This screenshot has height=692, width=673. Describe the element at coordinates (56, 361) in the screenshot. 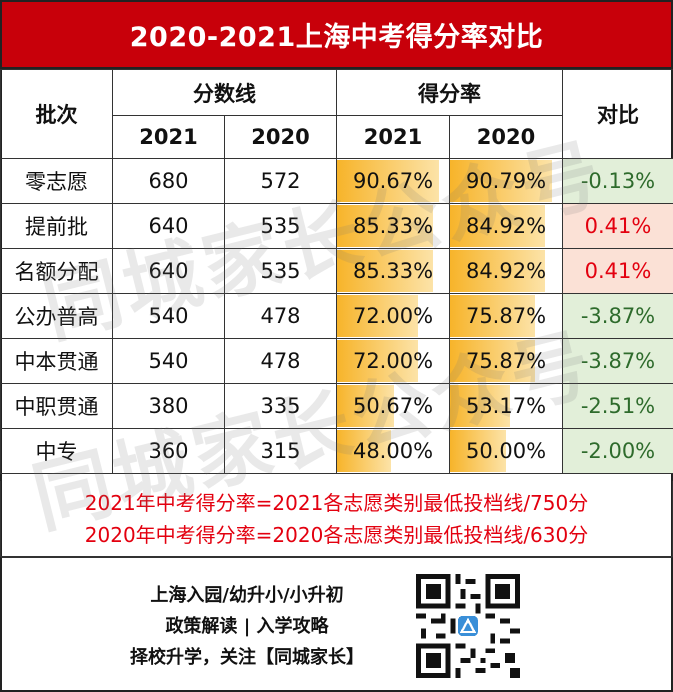

I see `batch-cell: 中本贯通` at that location.